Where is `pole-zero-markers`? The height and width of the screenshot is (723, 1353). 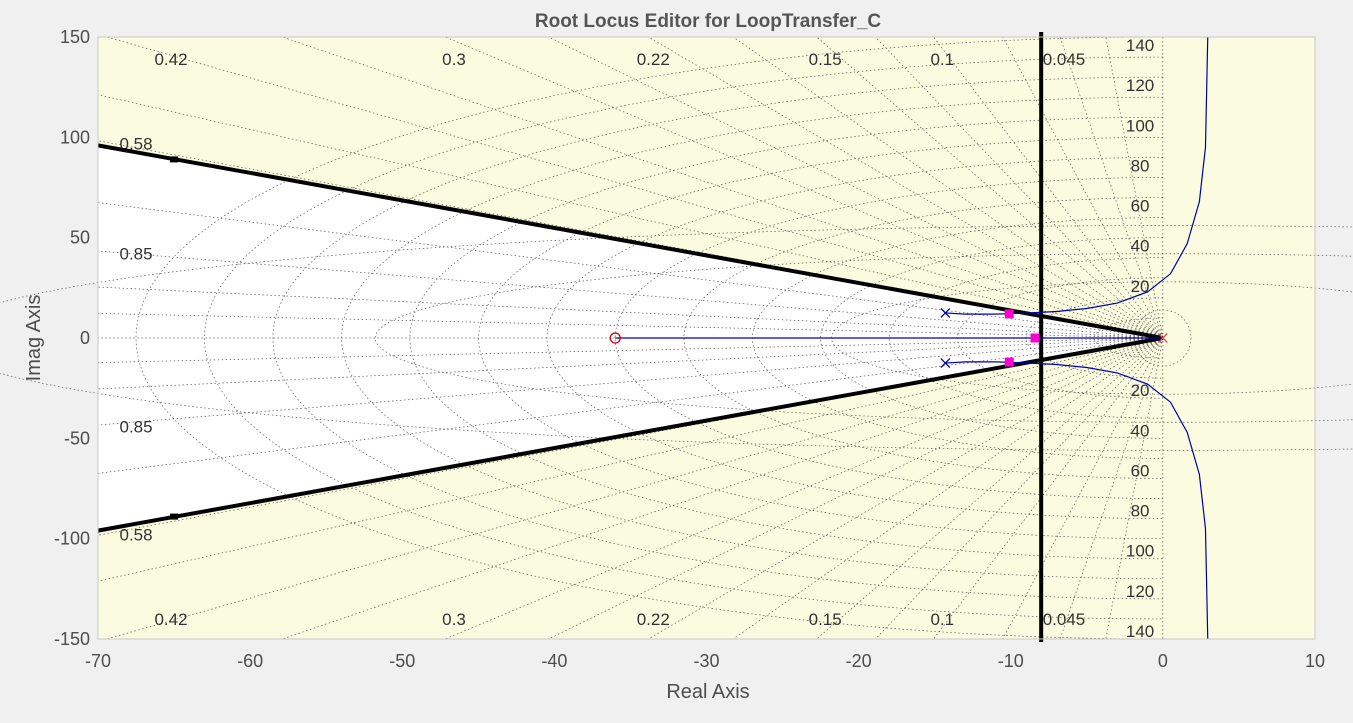 pole-zero-markers is located at coordinates (888, 338).